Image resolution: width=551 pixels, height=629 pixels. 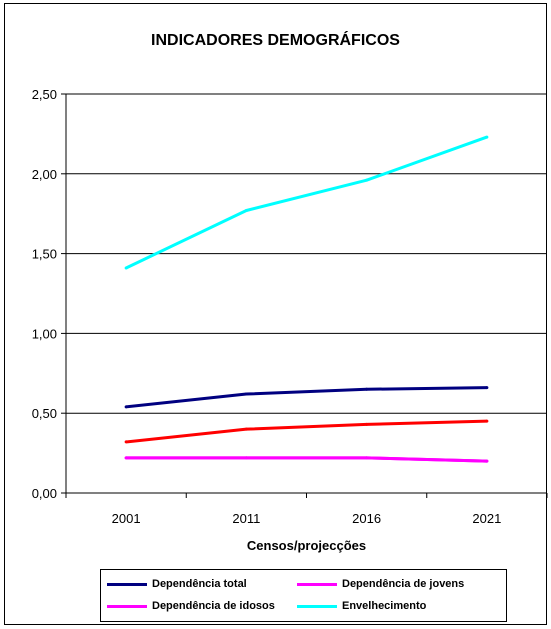 What do you see at coordinates (384, 606) in the screenshot?
I see `legend-label: Envelhecimento` at bounding box center [384, 606].